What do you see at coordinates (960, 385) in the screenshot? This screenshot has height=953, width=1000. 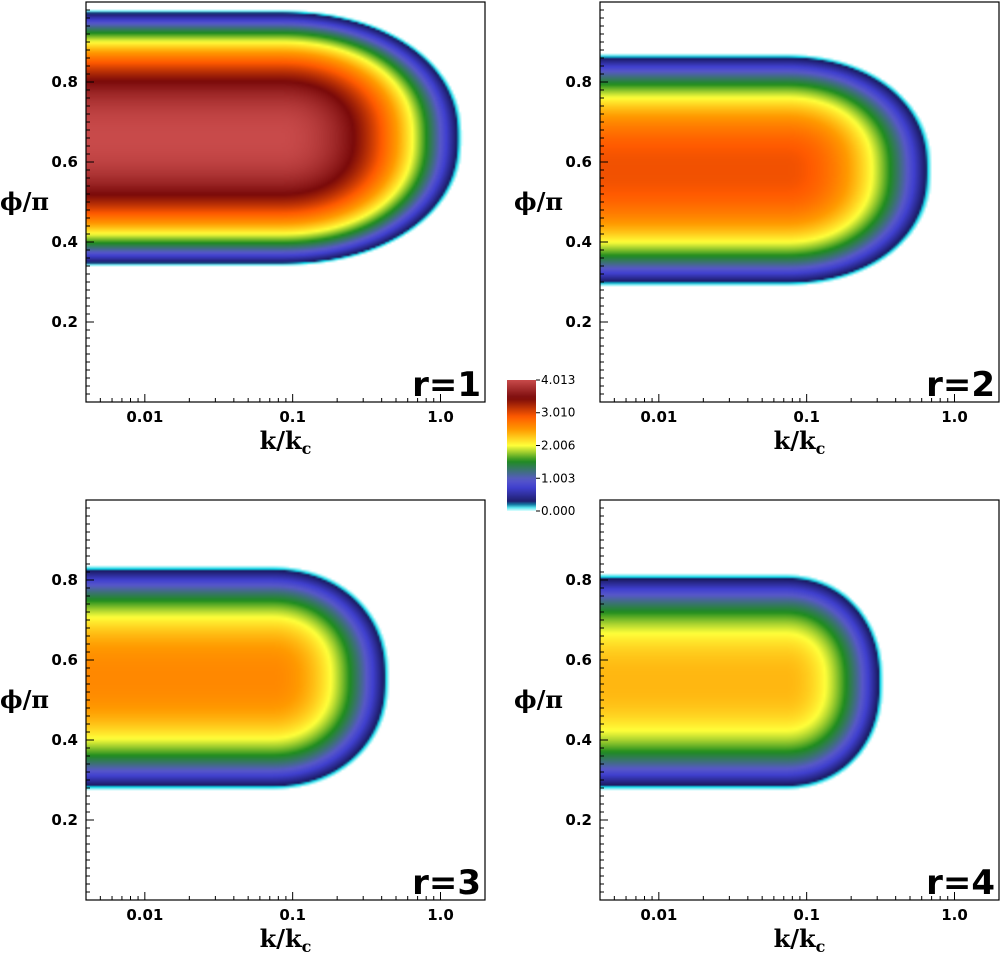 I see `panel-label: r=2` at bounding box center [960, 385].